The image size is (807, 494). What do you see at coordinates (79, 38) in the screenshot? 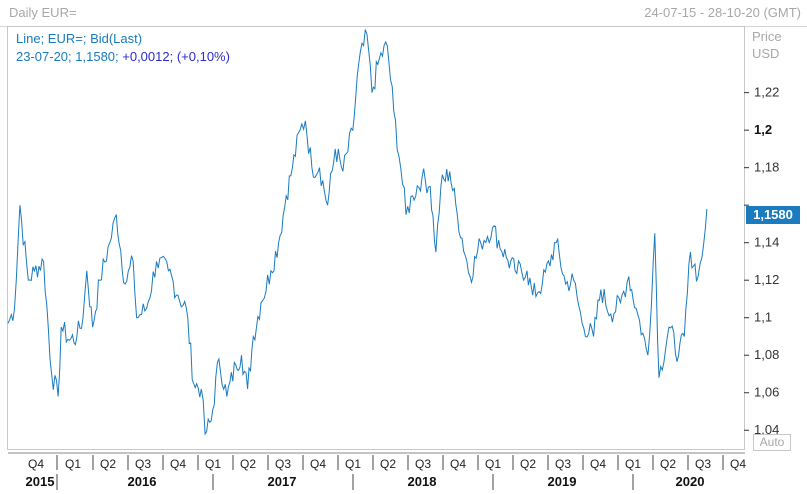
I see `legend-series: Line; EUR=; Bid(Last)` at bounding box center [79, 38].